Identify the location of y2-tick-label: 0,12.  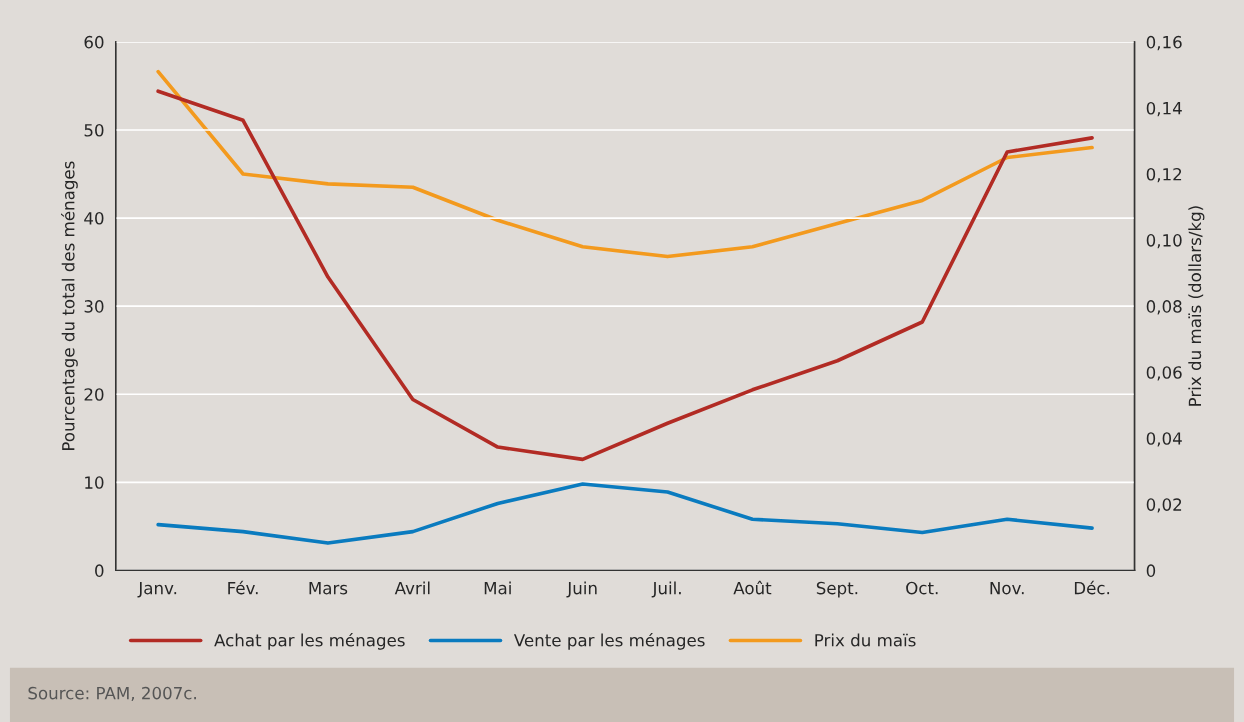
(1164, 175).